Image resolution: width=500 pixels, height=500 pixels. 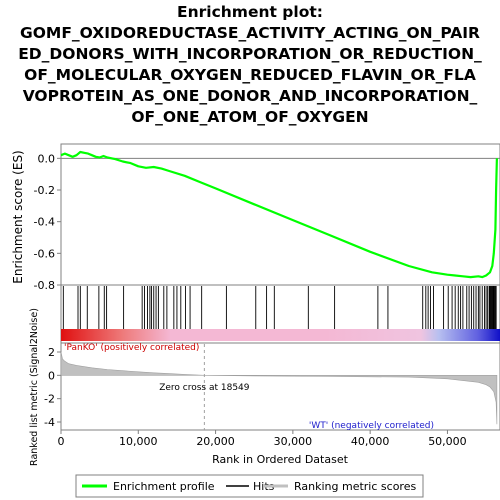 What do you see at coordinates (44, 190) in the screenshot?
I see `es-y-tick-label-1: -0.2` at bounding box center [44, 190].